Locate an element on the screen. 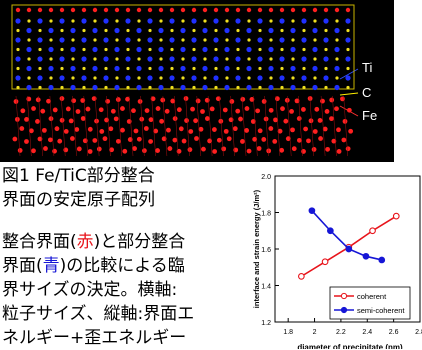  text-line: 粒子サイズ、縦軸:界面エ is located at coordinates (98, 314).